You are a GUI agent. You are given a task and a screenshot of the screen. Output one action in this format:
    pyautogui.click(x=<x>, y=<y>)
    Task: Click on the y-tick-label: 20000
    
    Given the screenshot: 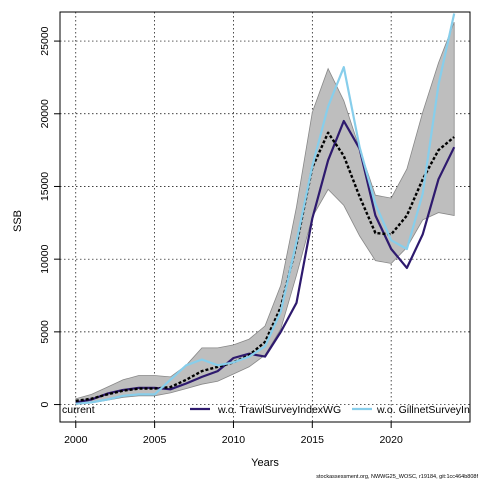 What is the action you would take?
    pyautogui.click(x=45, y=113)
    